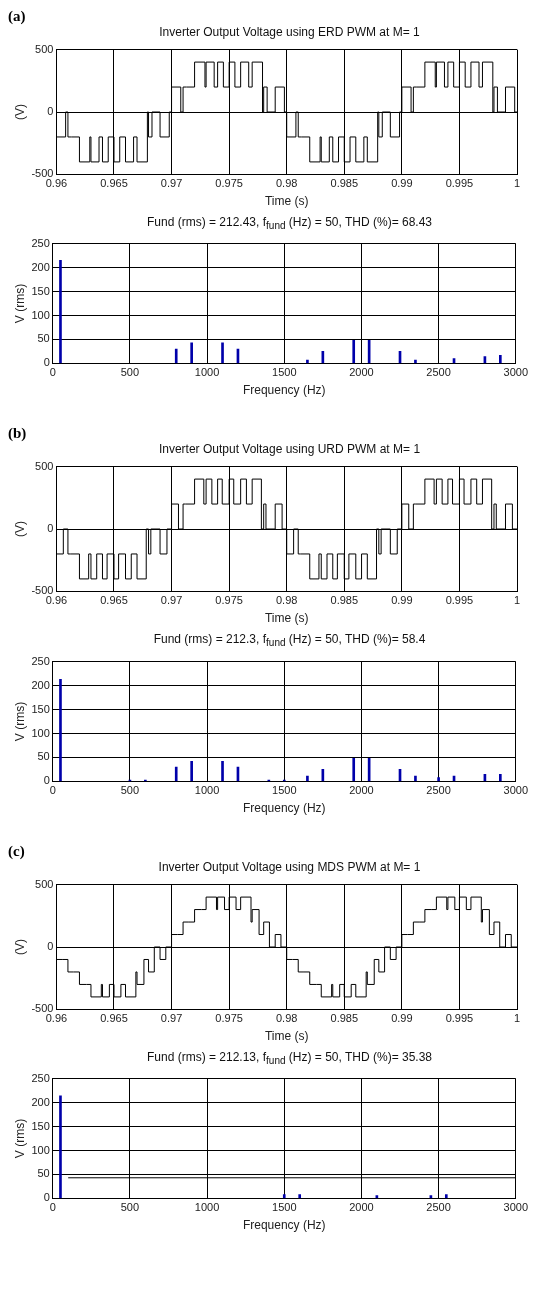 The image size is (539, 1289). Describe the element at coordinates (17, 850) in the screenshot. I see `text: (c)` at that location.